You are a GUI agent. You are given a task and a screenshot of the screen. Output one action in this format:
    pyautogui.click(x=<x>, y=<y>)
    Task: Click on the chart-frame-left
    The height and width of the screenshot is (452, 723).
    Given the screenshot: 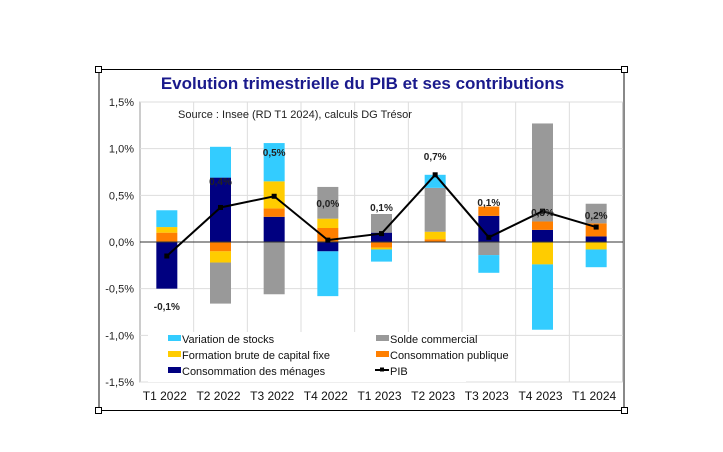 What is the action you would take?
    pyautogui.click(x=99, y=240)
    